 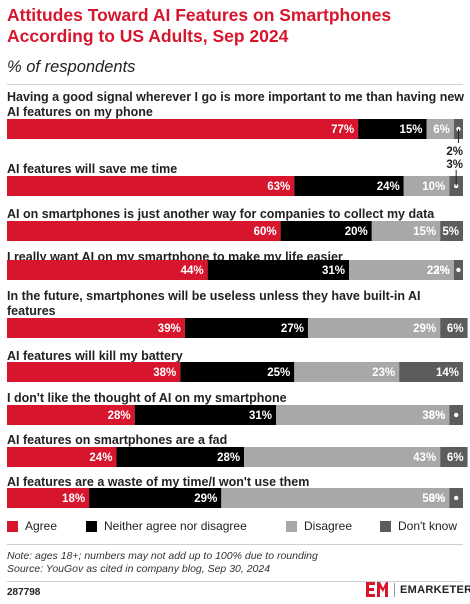 I want to click on category-label: AI features will kill my battery, so click(x=95, y=356).